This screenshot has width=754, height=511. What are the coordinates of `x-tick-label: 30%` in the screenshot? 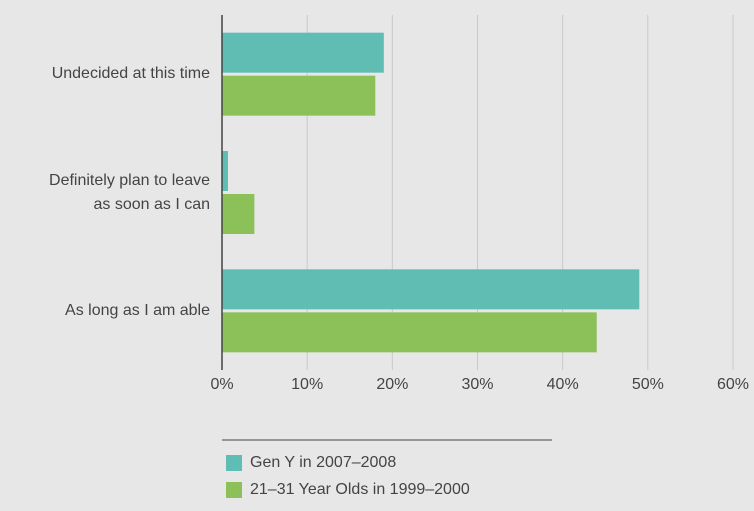 It's located at (477, 384).